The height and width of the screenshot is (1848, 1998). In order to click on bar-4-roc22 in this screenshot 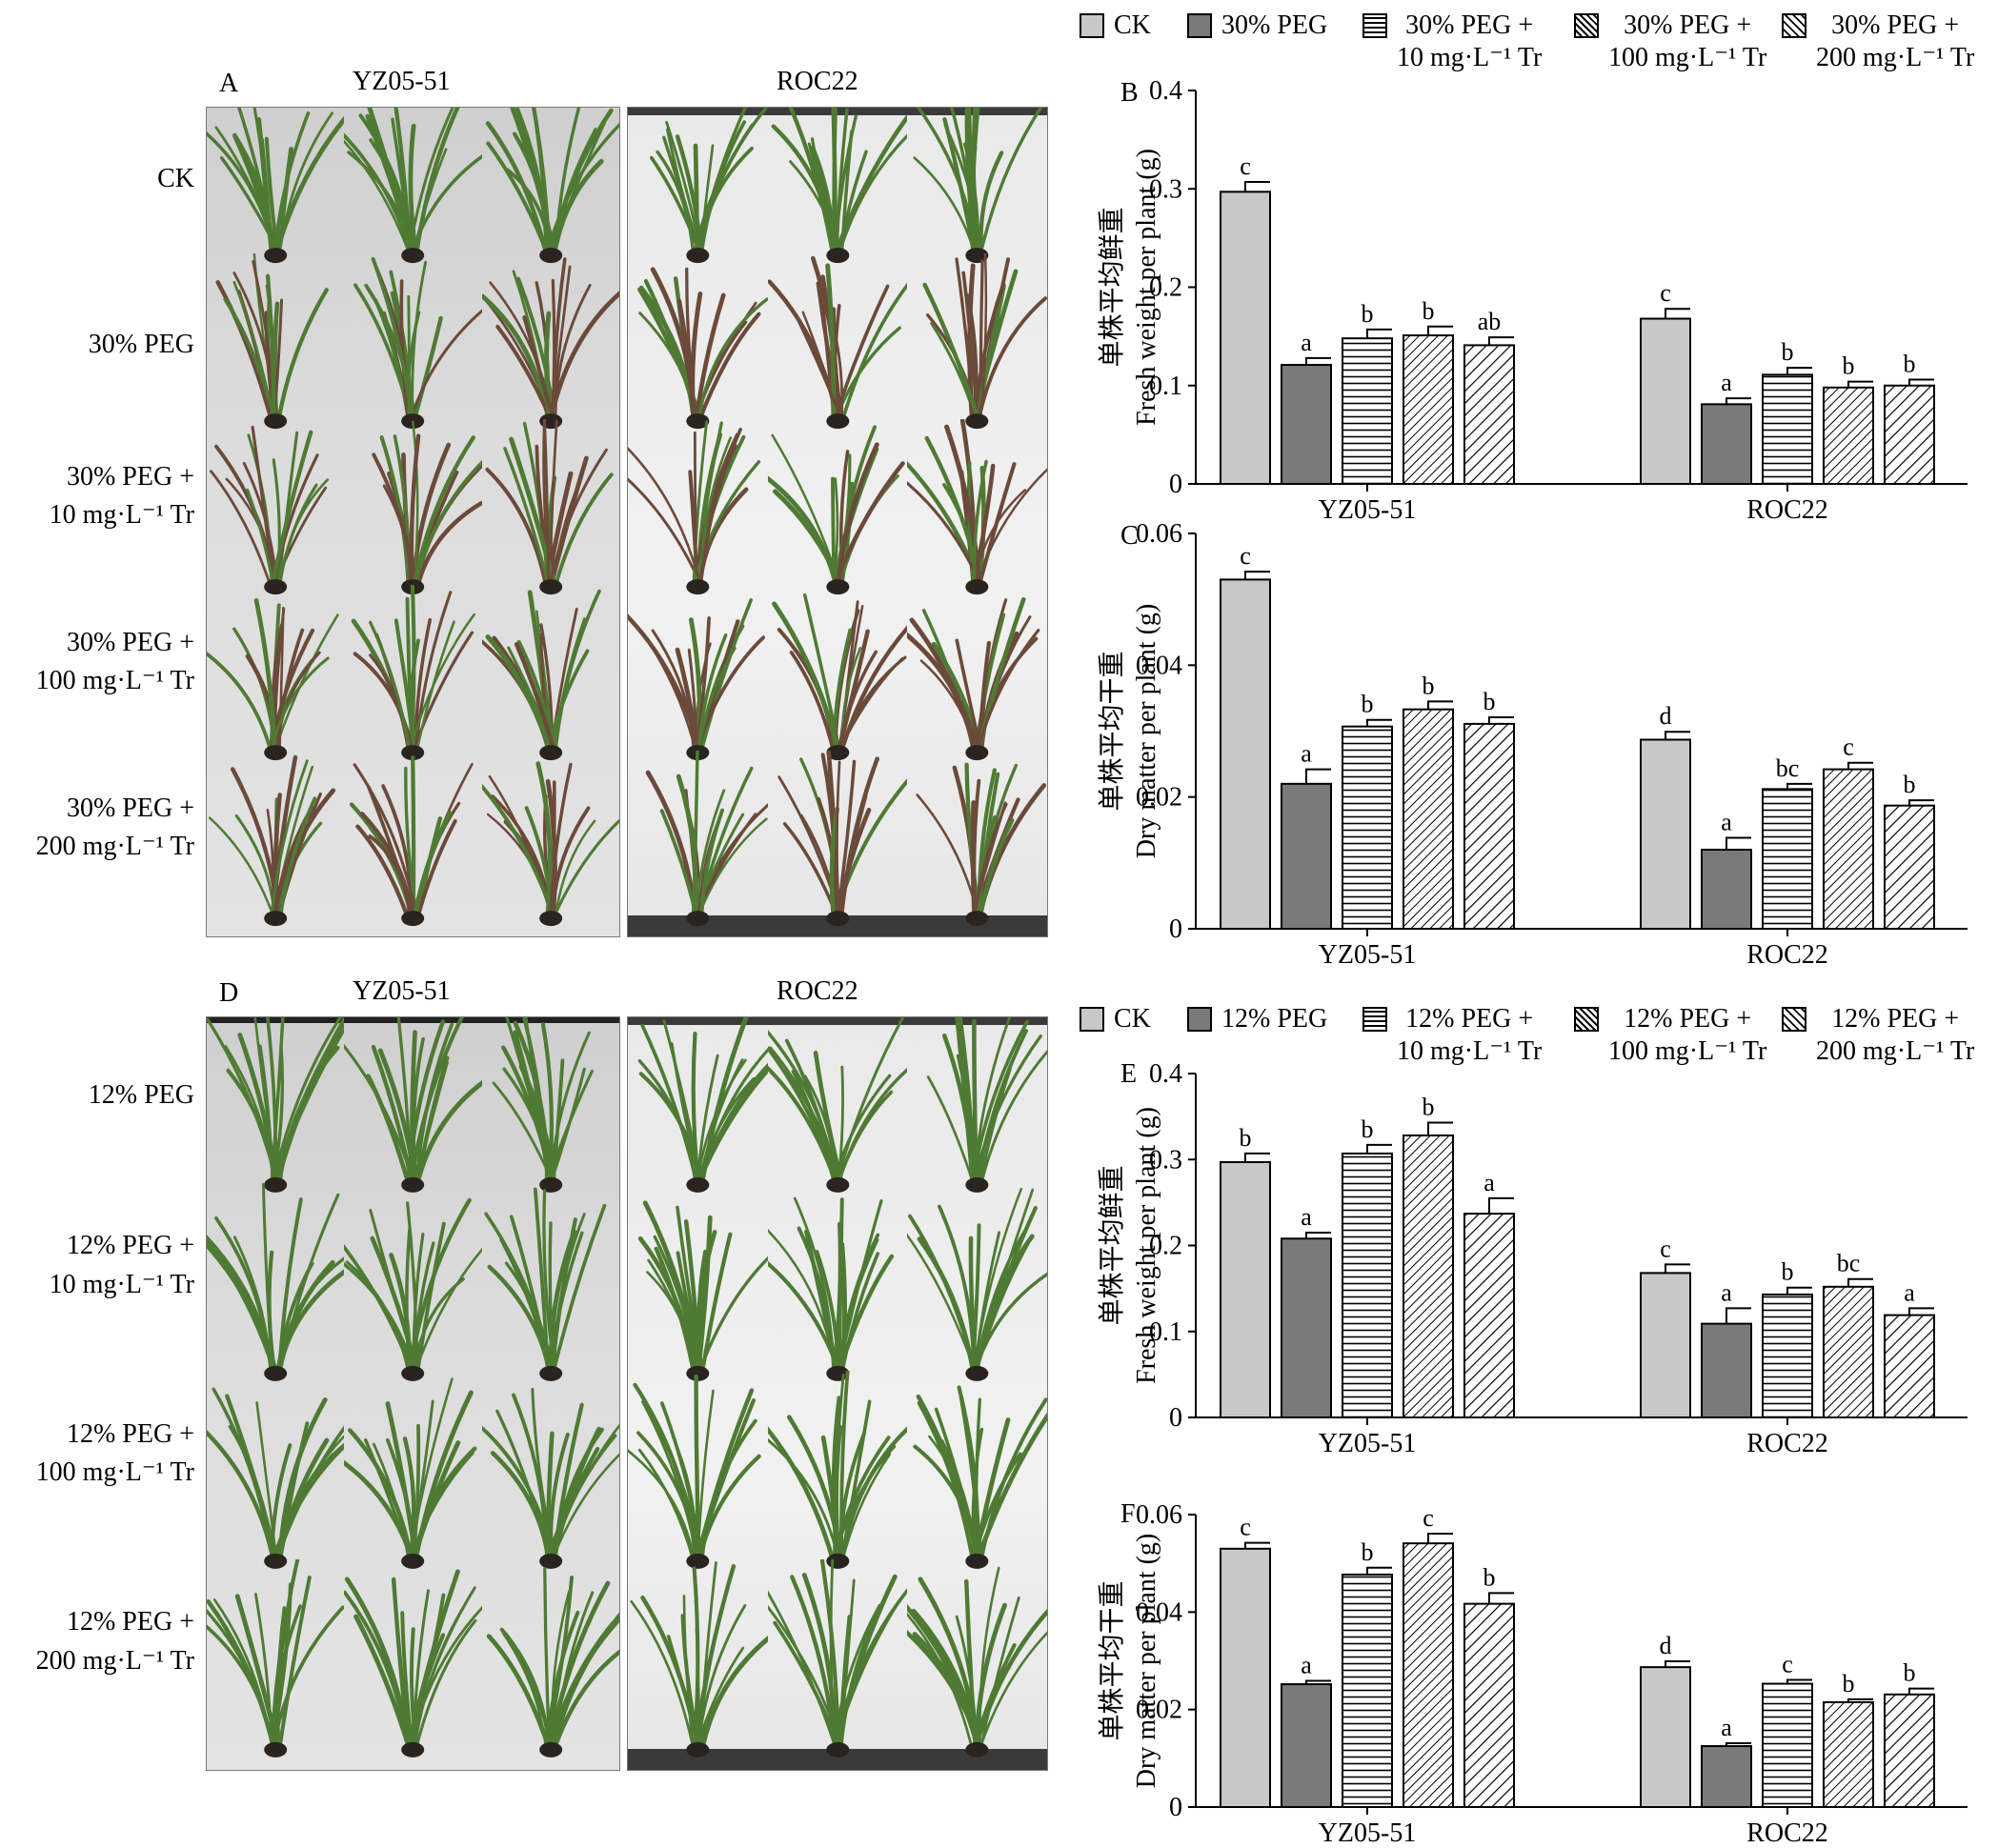, I will do `click(1848, 1351)`.